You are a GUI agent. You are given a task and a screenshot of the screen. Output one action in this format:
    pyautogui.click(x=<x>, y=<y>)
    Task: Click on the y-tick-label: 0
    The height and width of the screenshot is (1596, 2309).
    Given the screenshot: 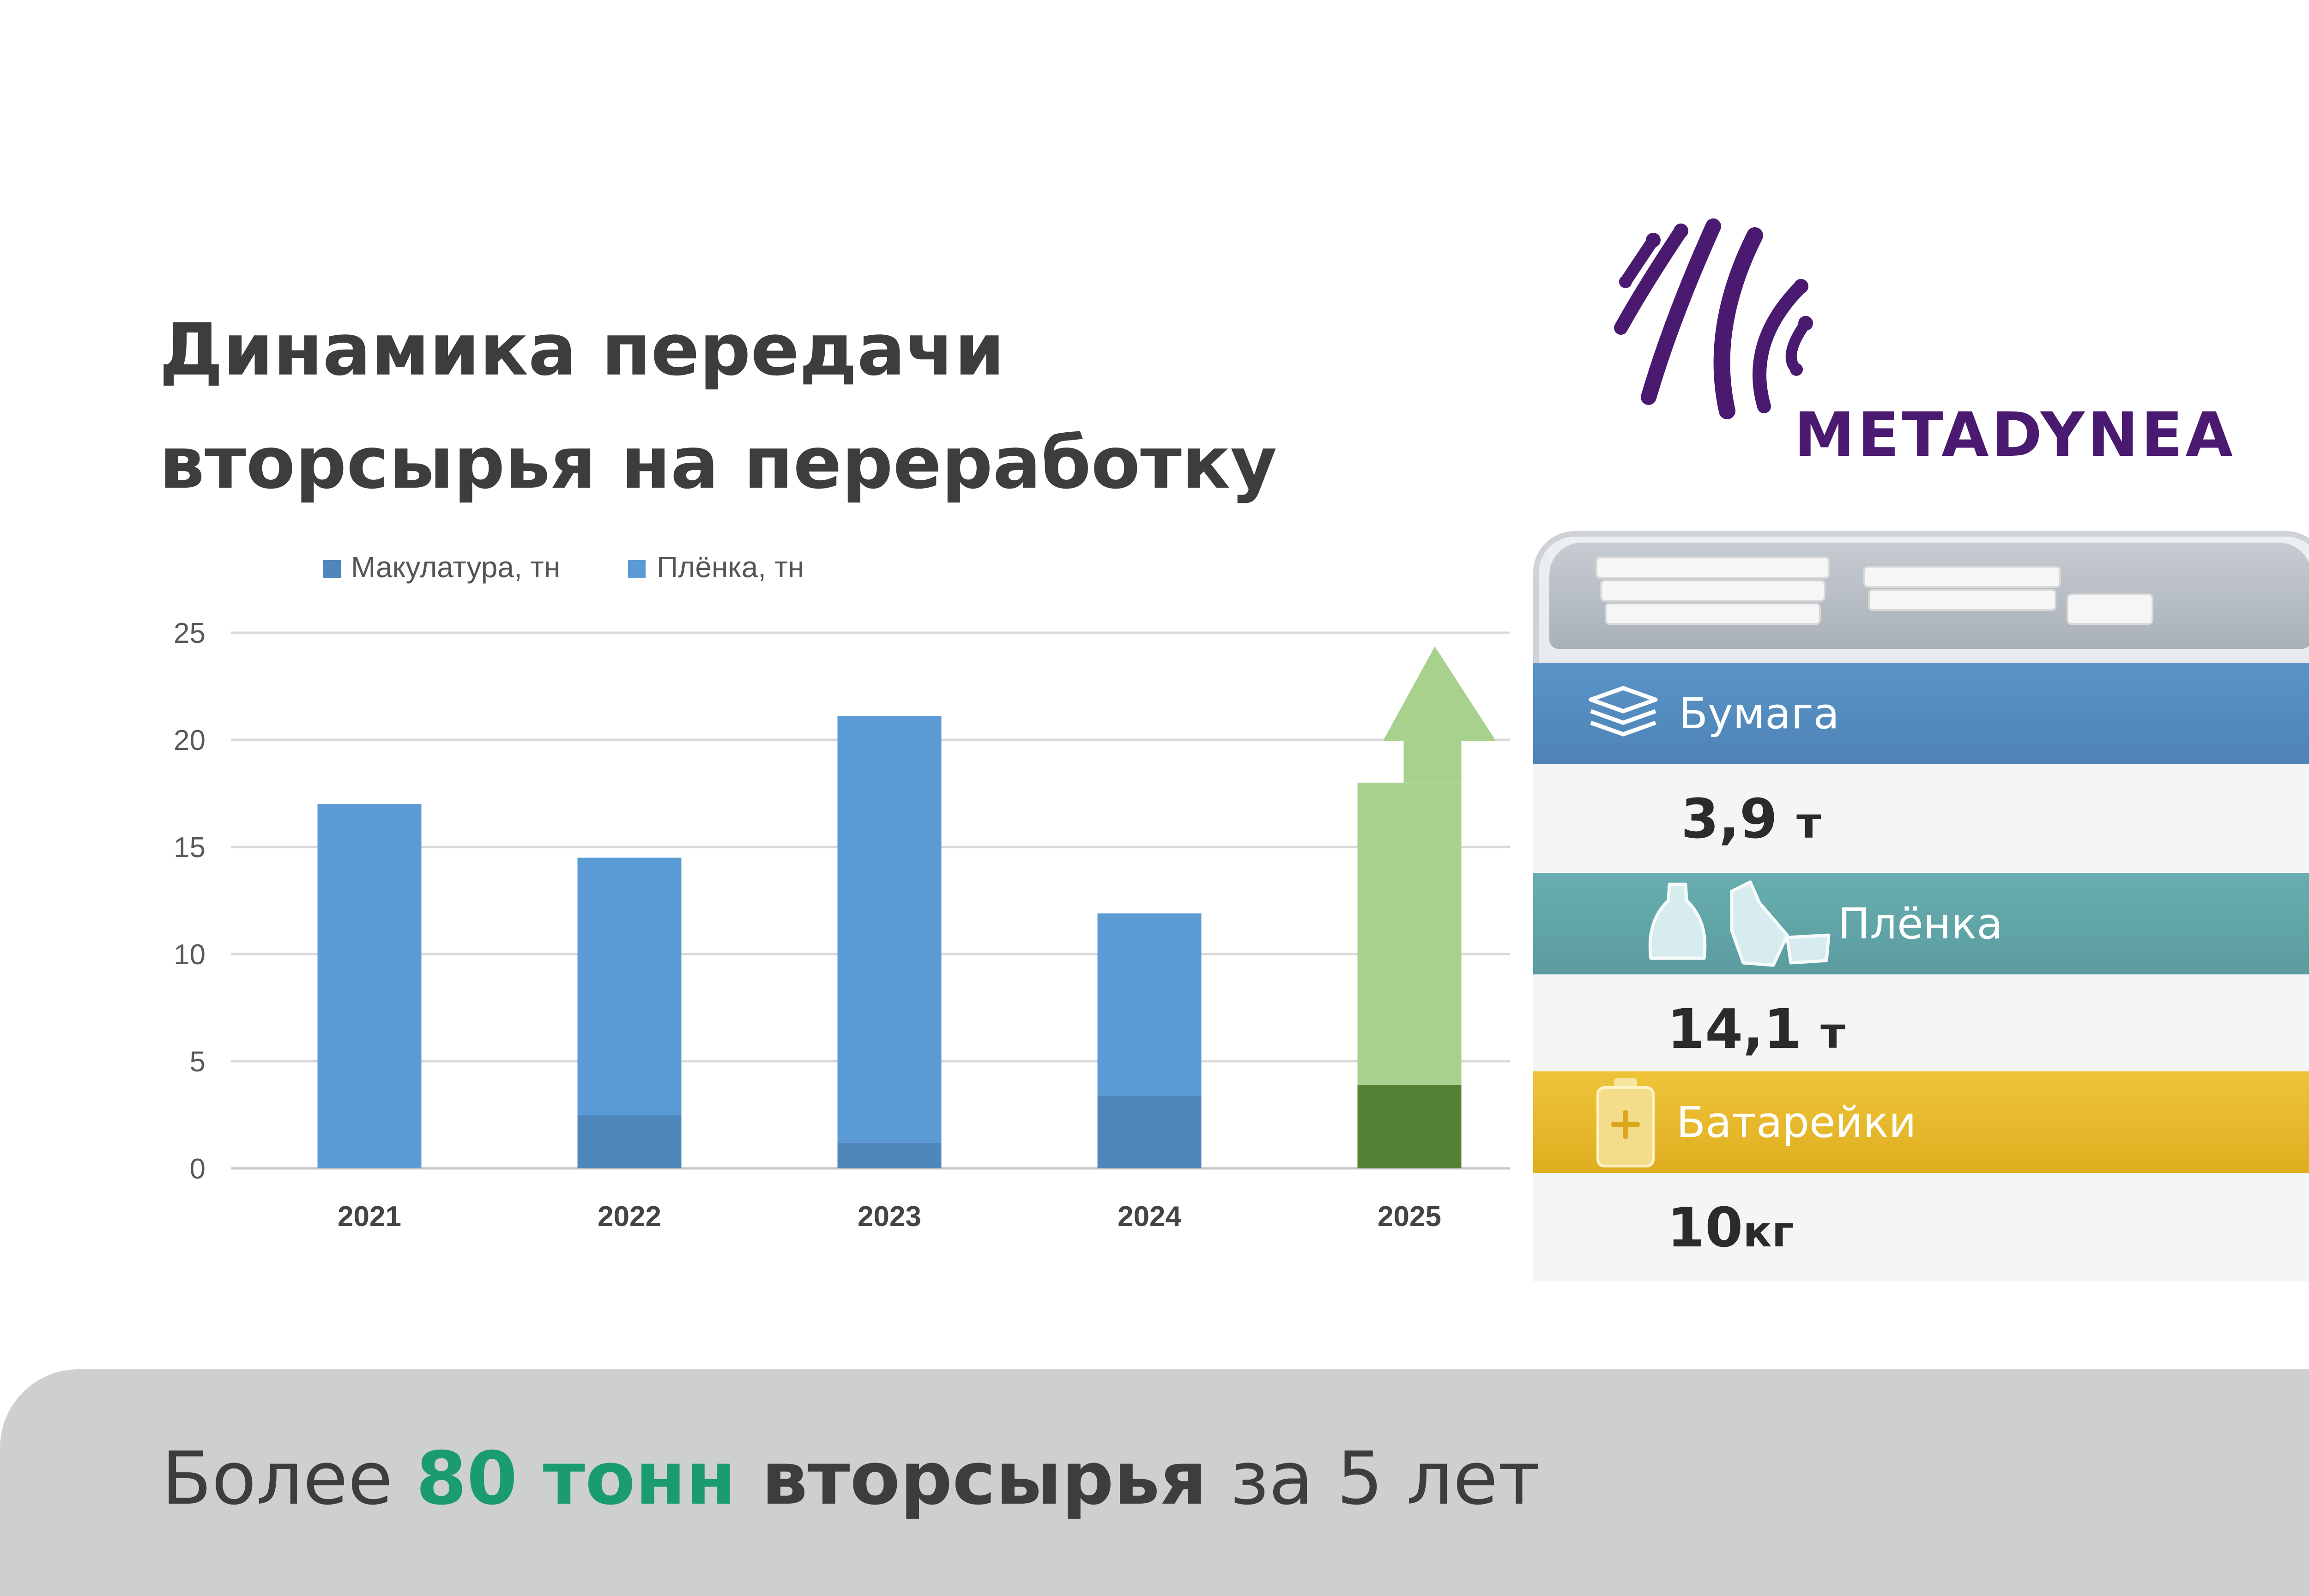 What is the action you would take?
    pyautogui.click(x=198, y=1169)
    